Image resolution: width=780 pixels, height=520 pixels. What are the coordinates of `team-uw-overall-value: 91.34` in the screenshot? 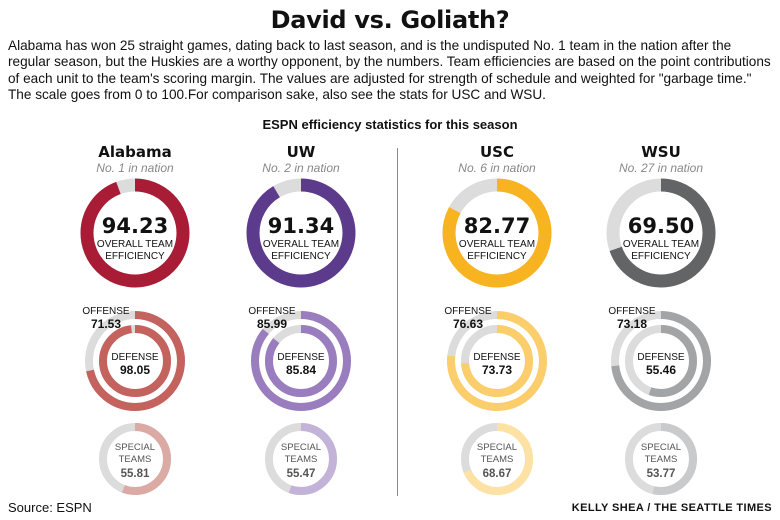 It's located at (301, 226).